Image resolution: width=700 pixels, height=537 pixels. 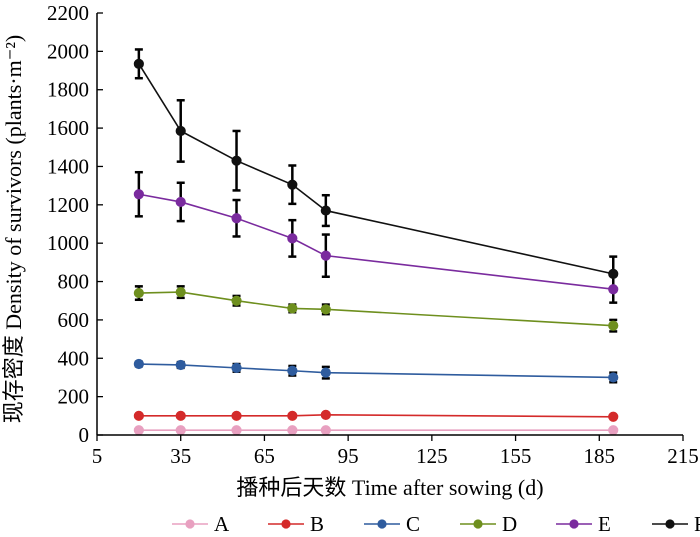 What do you see at coordinates (201, 524) in the screenshot?
I see `legend-item-a: A` at bounding box center [201, 524].